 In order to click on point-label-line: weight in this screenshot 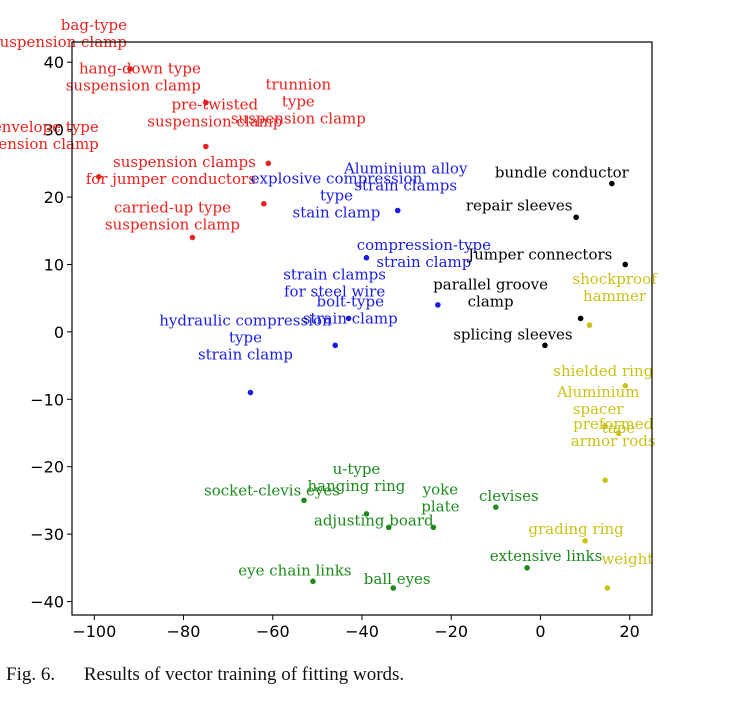, I will do `click(627, 559)`.